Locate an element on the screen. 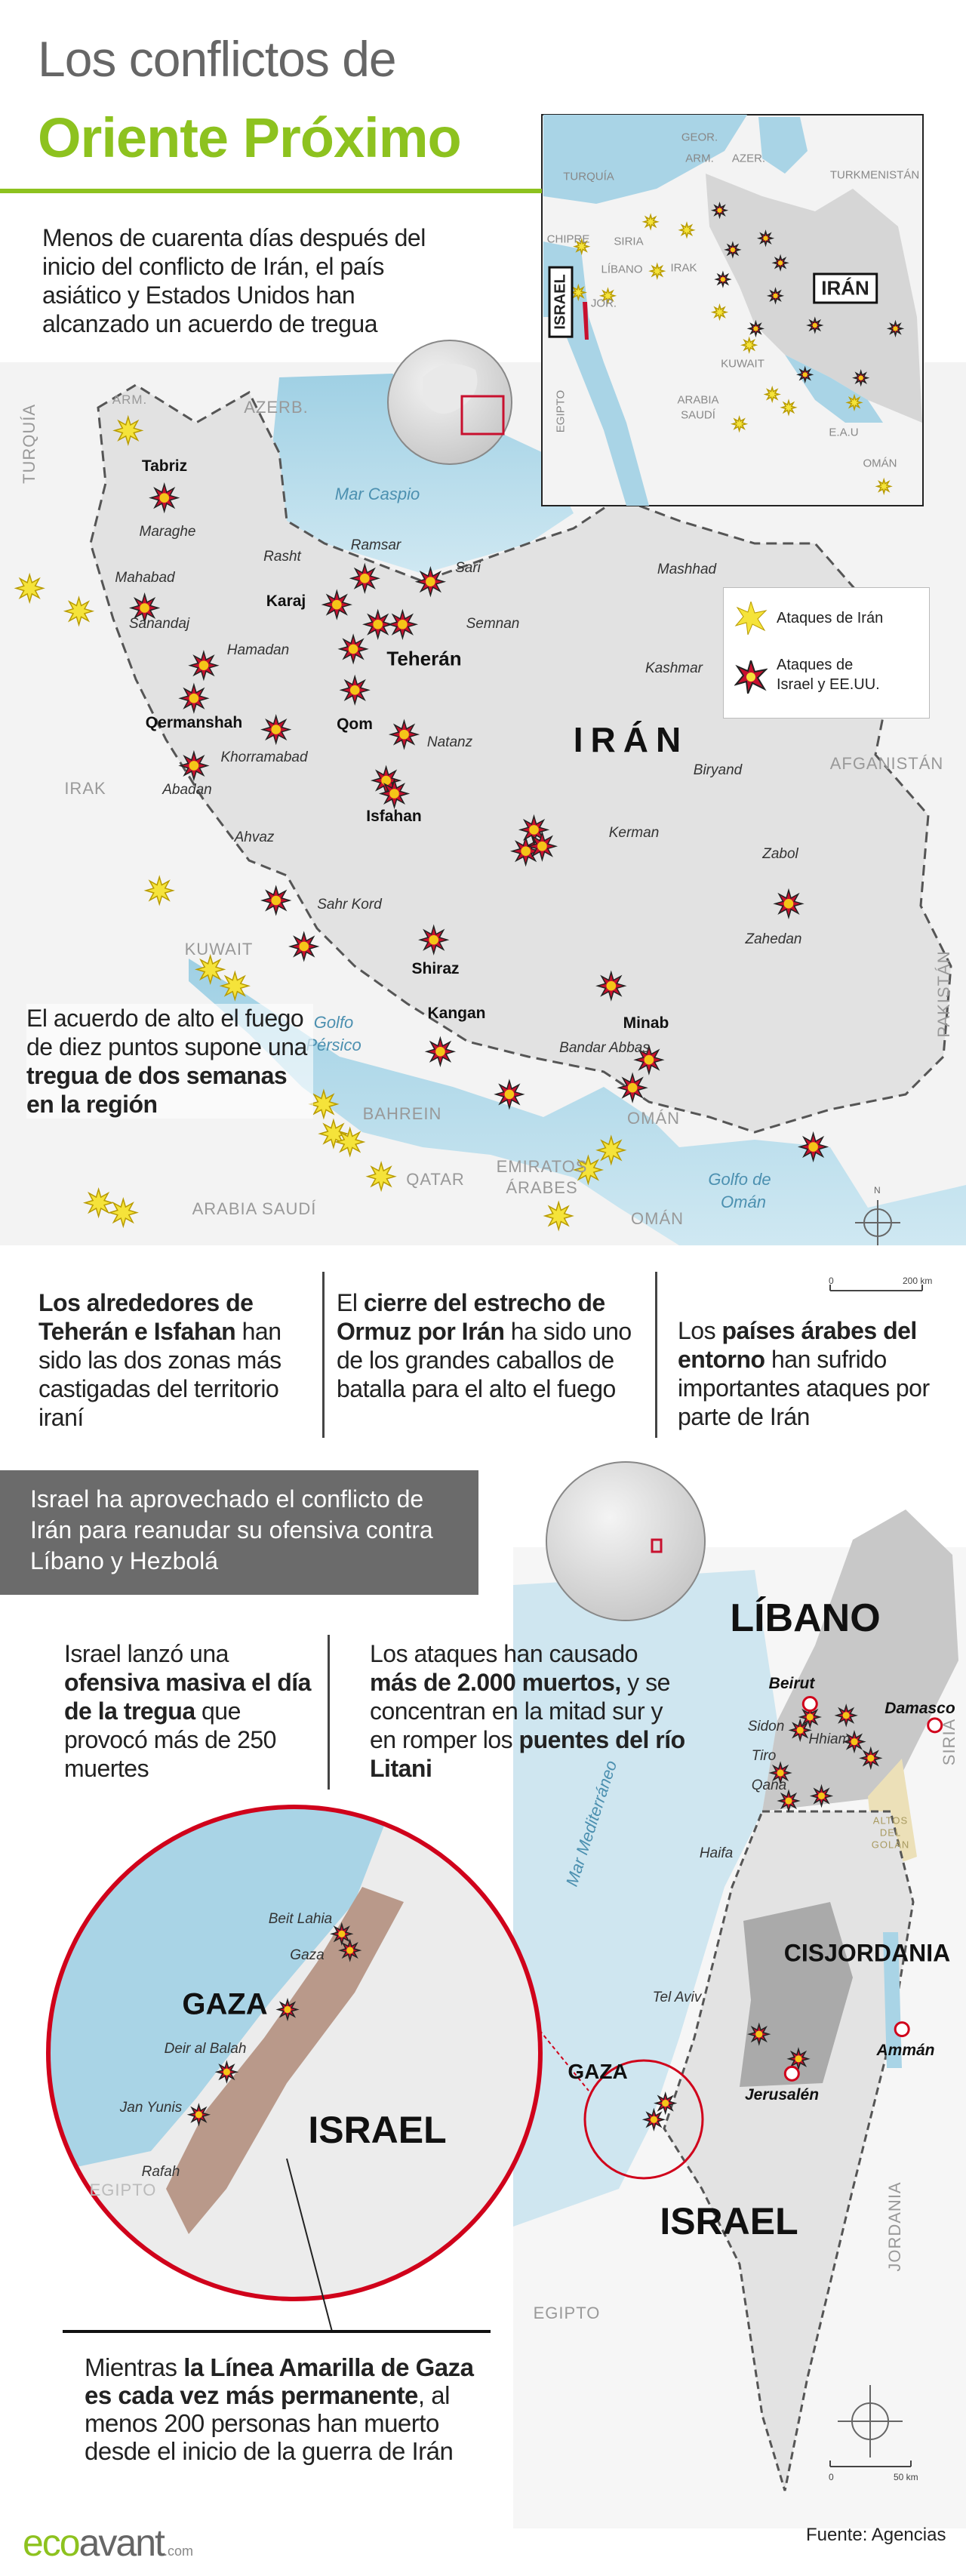  city-teheran: Teherán is located at coordinates (424, 658).